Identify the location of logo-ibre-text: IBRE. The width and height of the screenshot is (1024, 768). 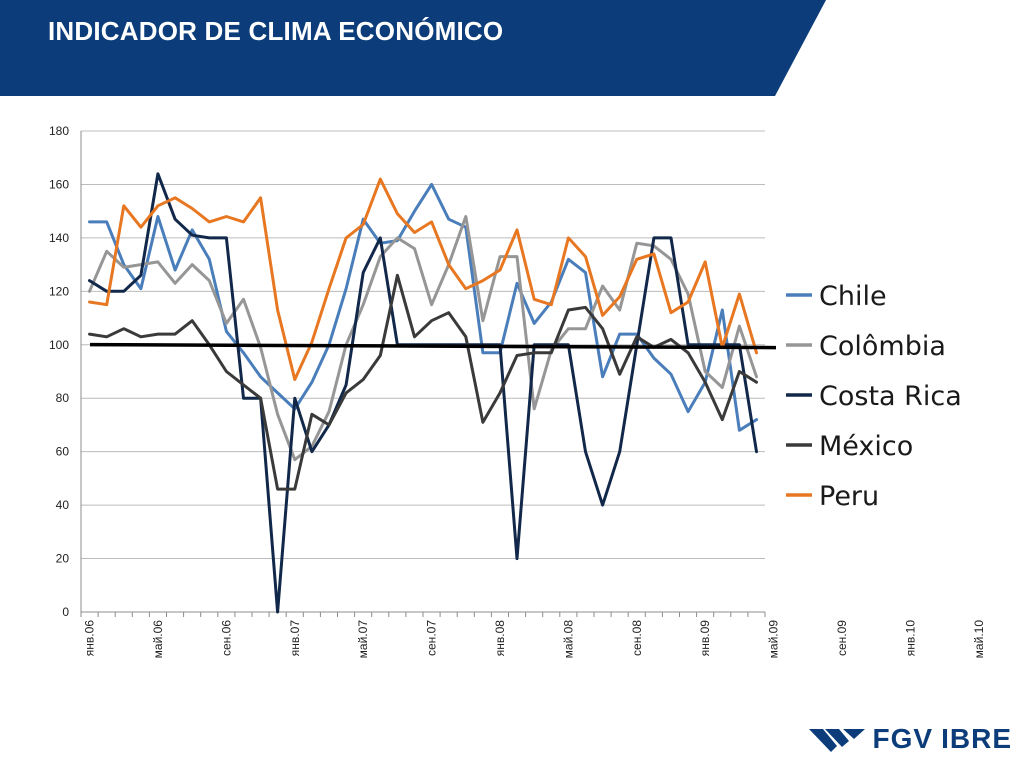
(976, 738).